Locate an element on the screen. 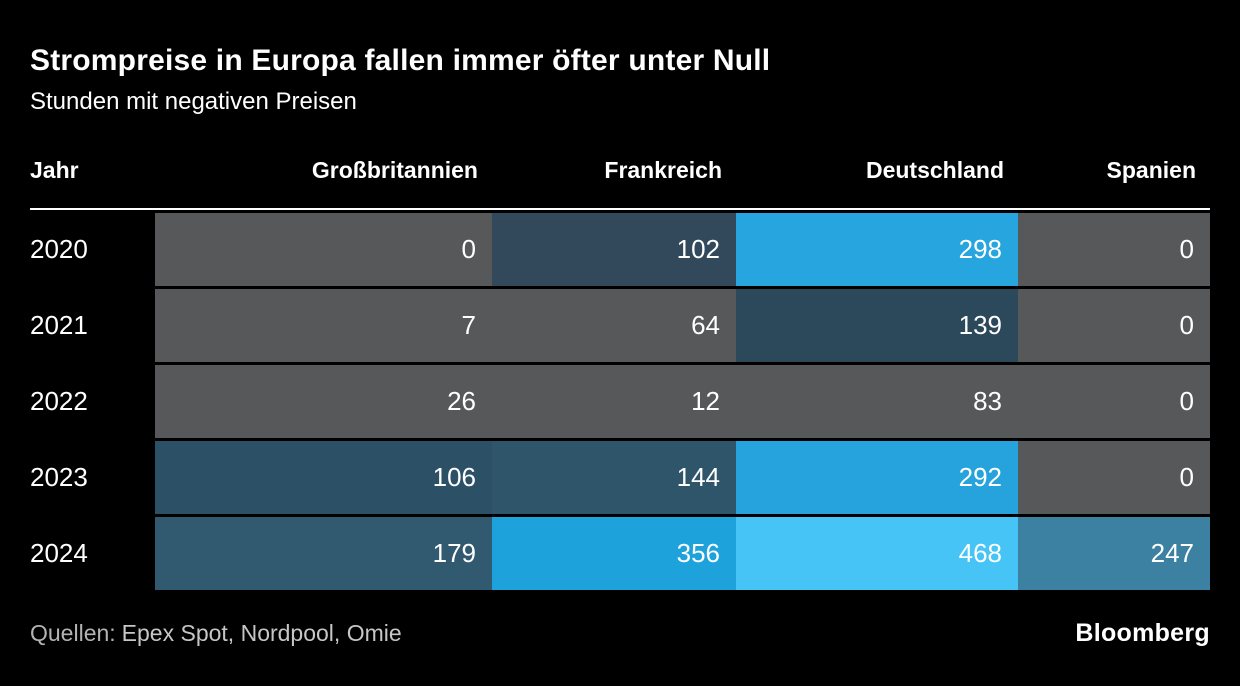  row-year: 2024 is located at coordinates (92, 554).